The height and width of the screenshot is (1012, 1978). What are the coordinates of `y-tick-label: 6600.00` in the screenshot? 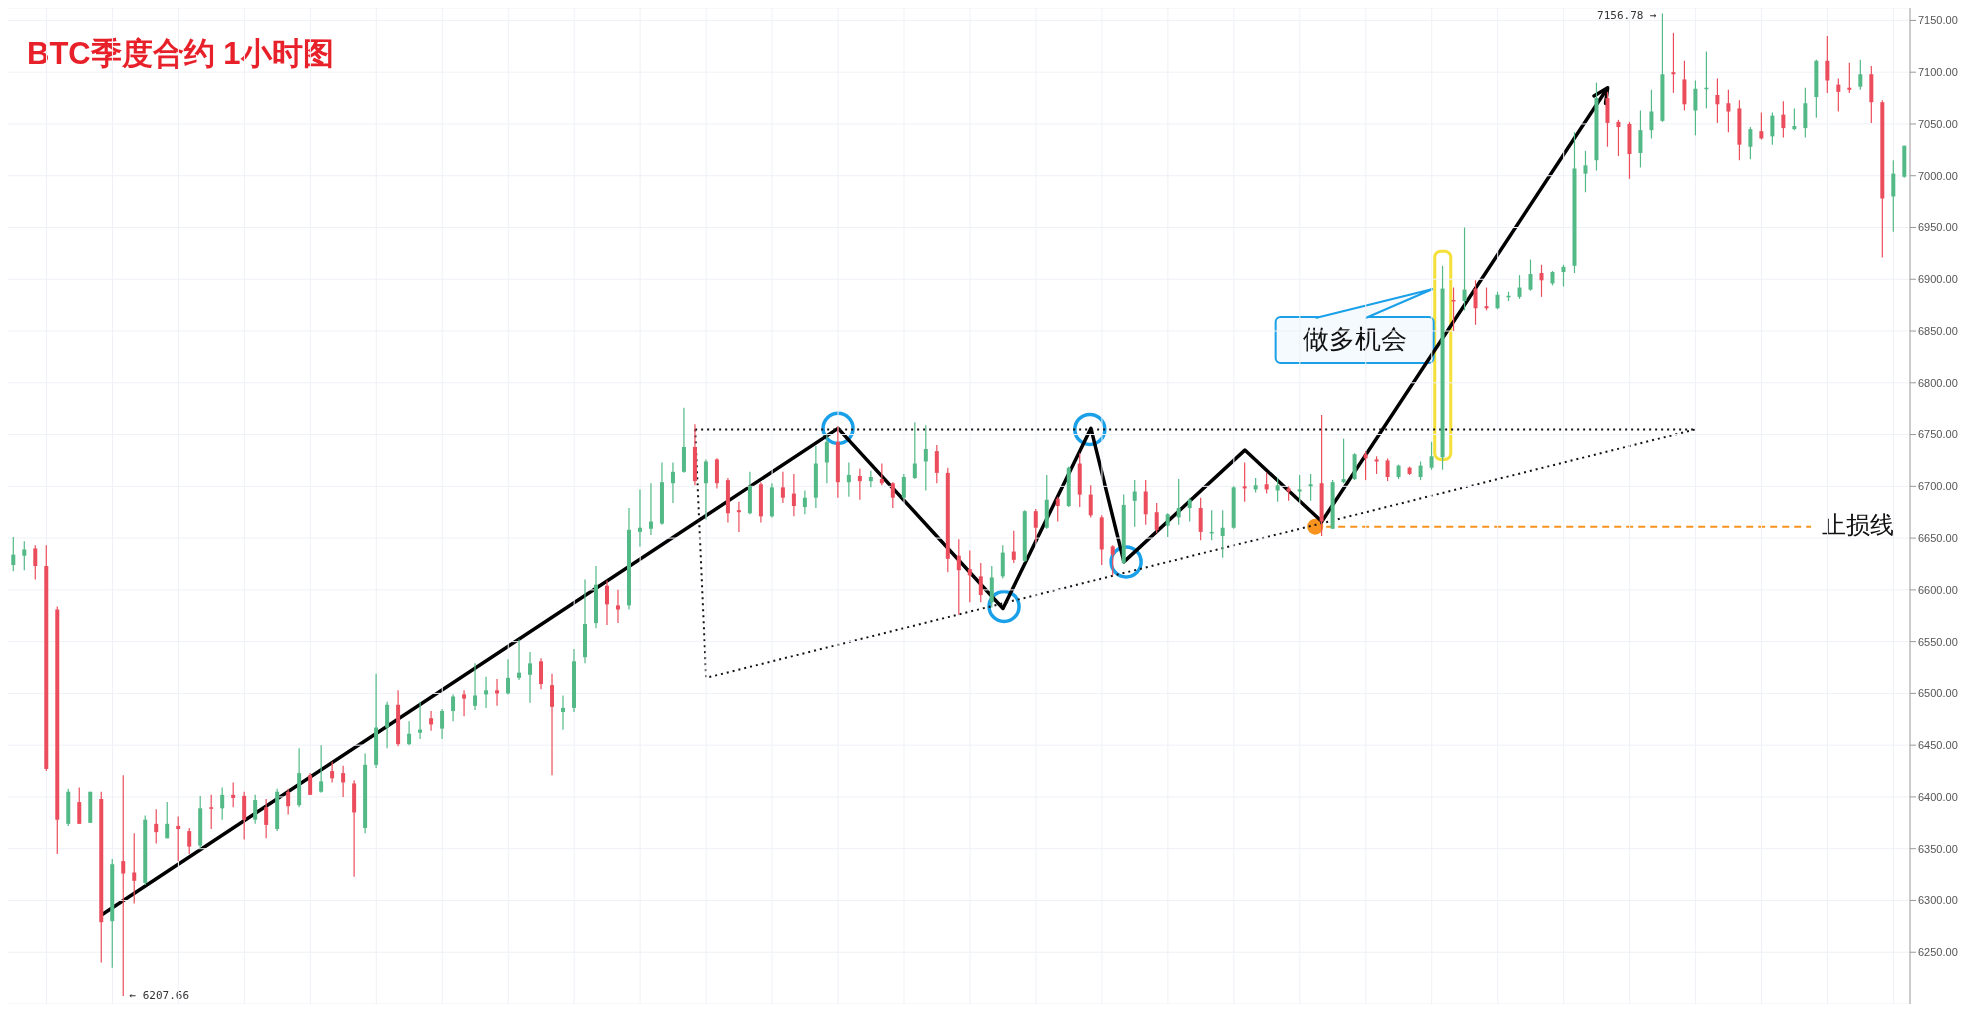 It's located at (1938, 589).